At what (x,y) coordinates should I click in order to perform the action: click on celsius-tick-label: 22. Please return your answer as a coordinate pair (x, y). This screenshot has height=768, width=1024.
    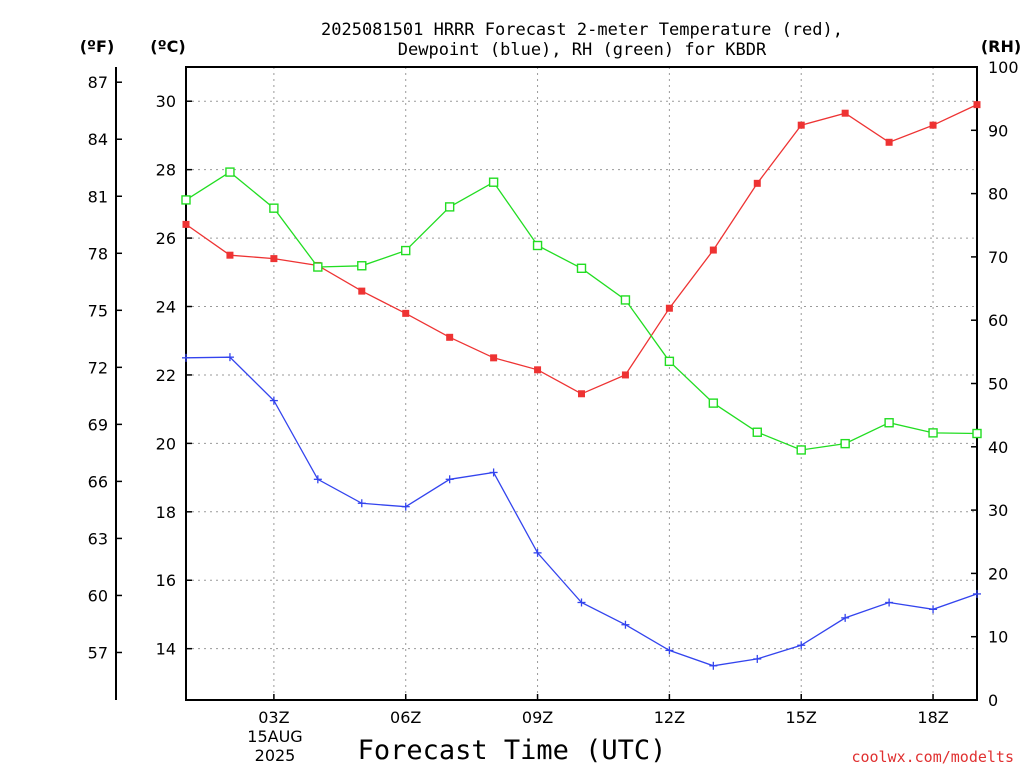
    Looking at the image, I should click on (166, 375).